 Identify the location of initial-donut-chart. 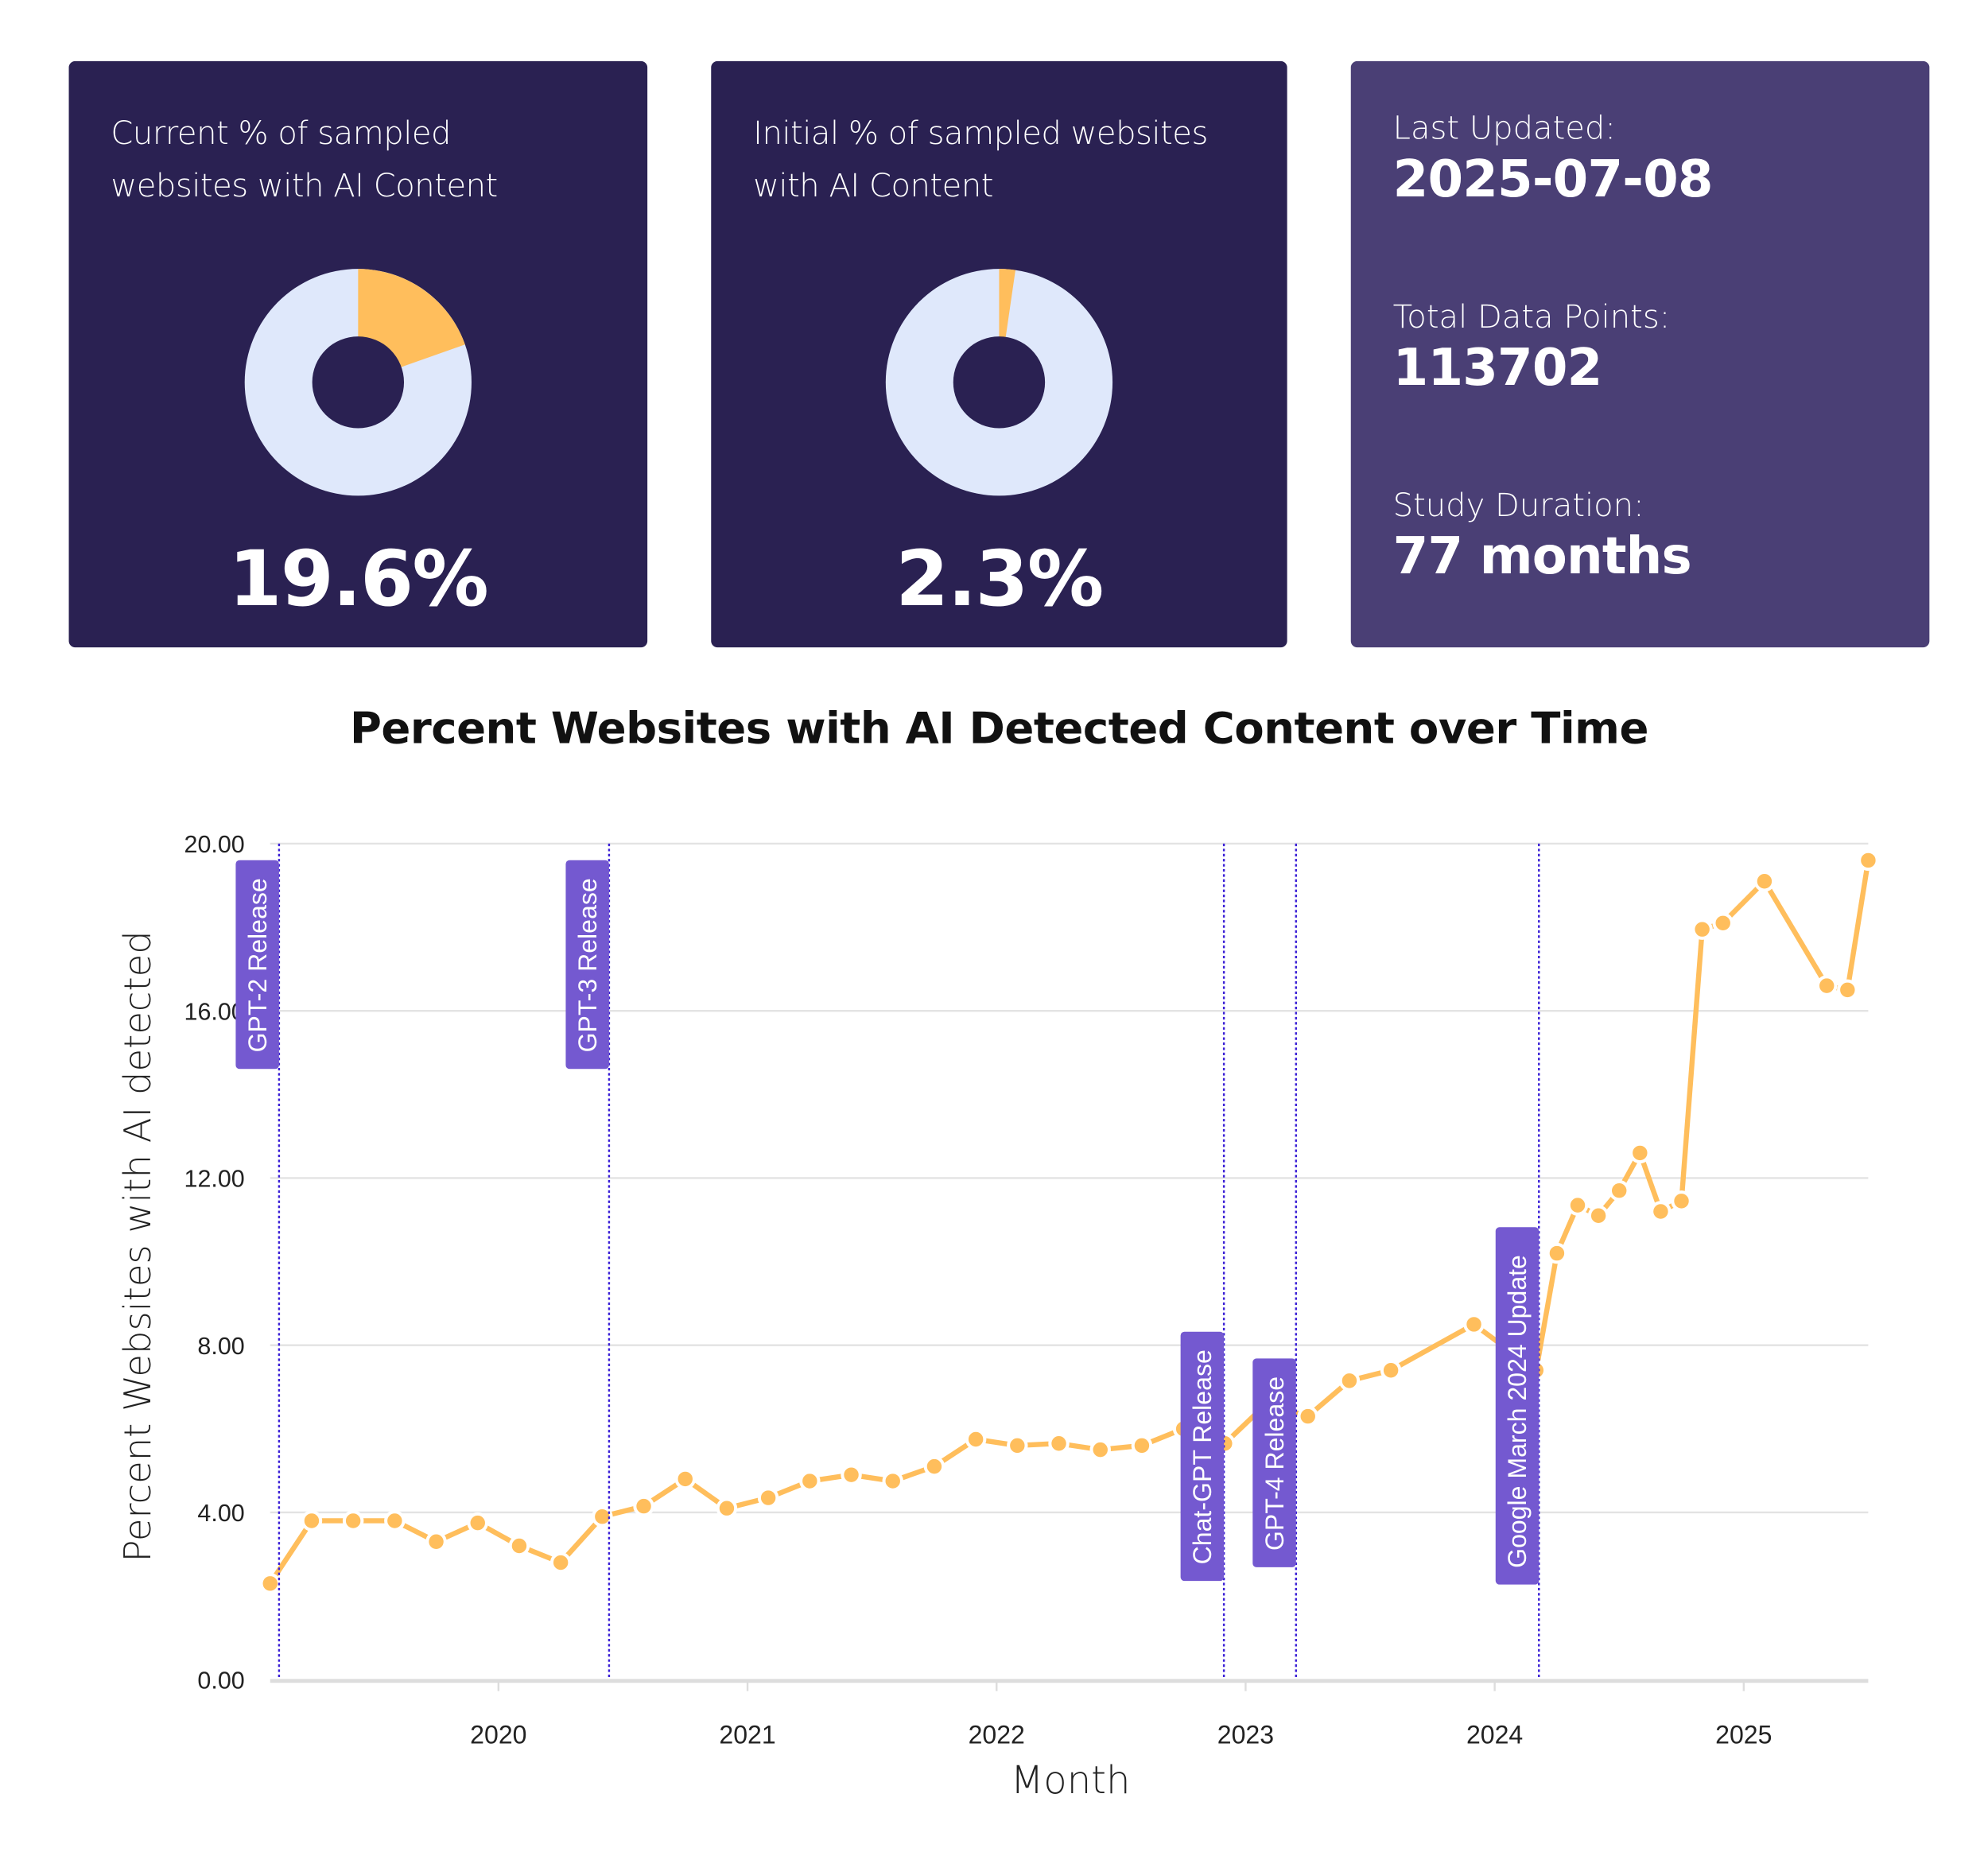
(999, 382).